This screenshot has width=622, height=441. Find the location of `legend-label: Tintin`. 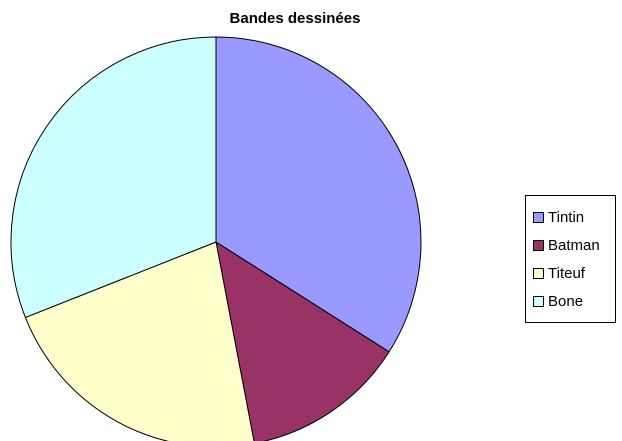

legend-label: Tintin is located at coordinates (566, 217).